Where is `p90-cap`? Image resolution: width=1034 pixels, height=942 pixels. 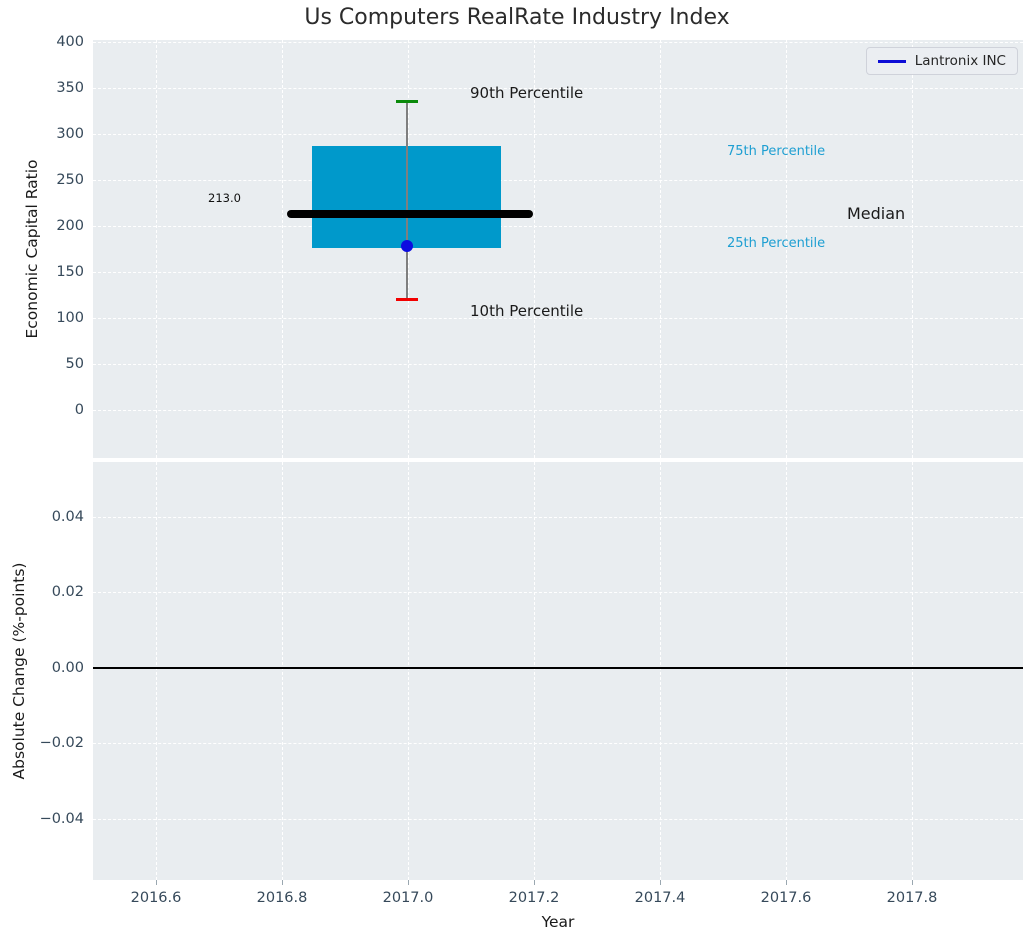 p90-cap is located at coordinates (407, 101).